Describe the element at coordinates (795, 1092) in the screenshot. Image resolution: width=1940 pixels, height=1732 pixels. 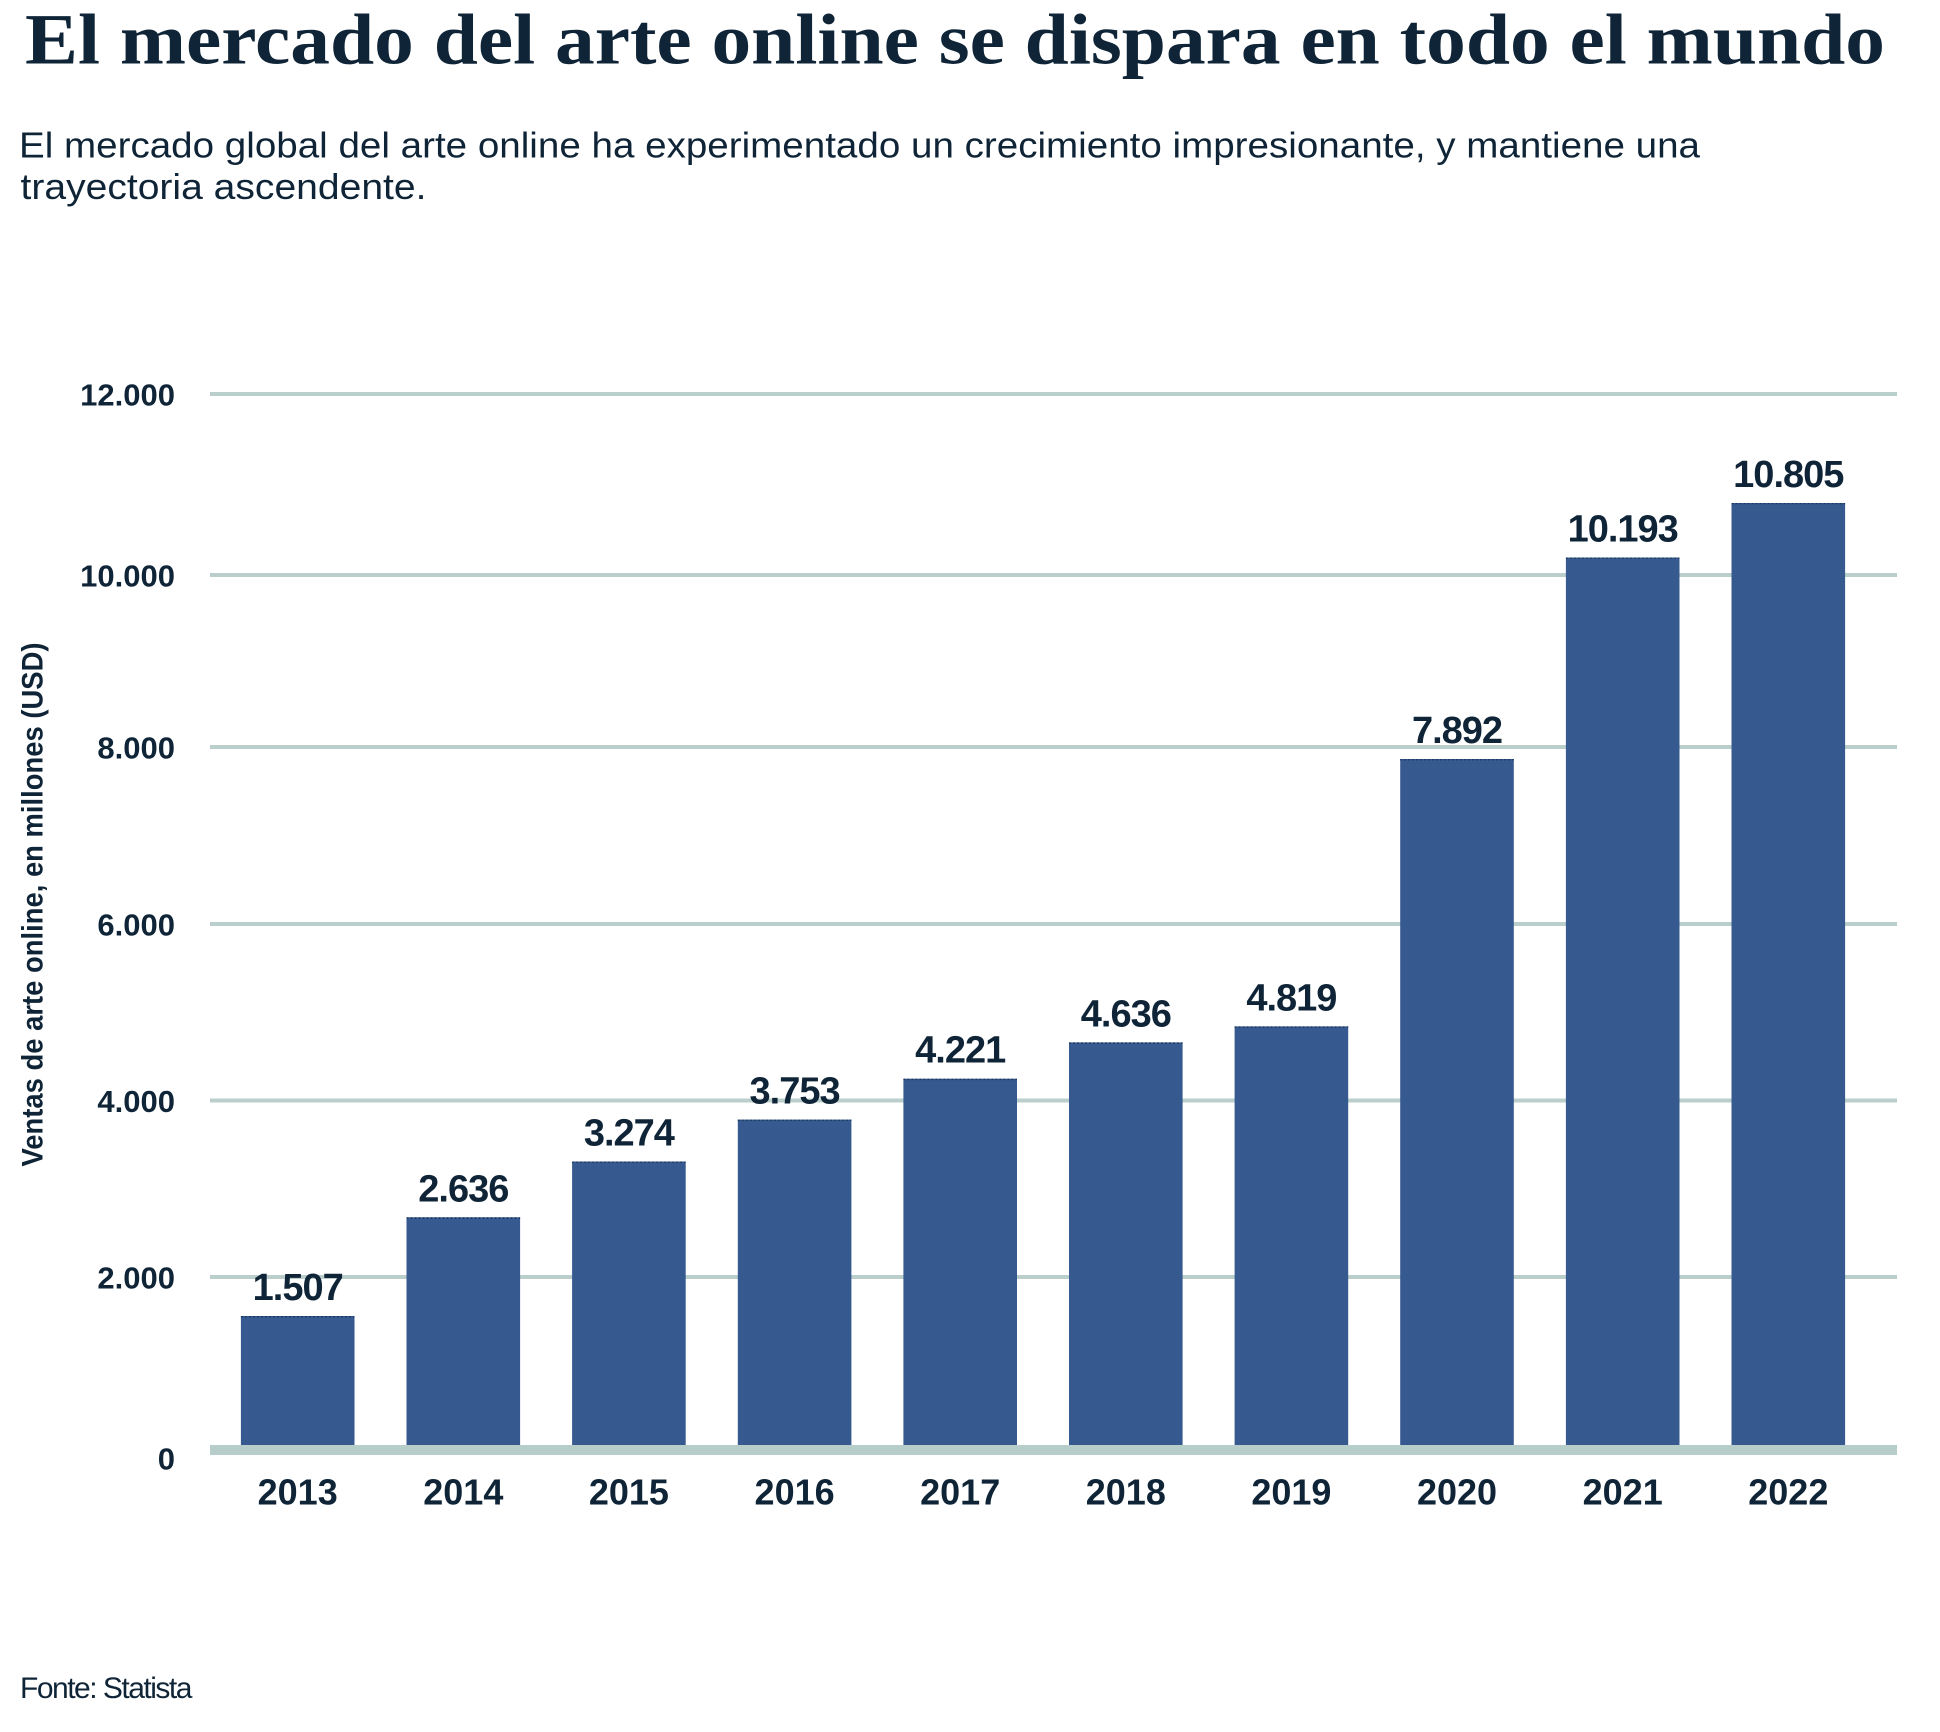
I see `svg-text: 3.753` at that location.